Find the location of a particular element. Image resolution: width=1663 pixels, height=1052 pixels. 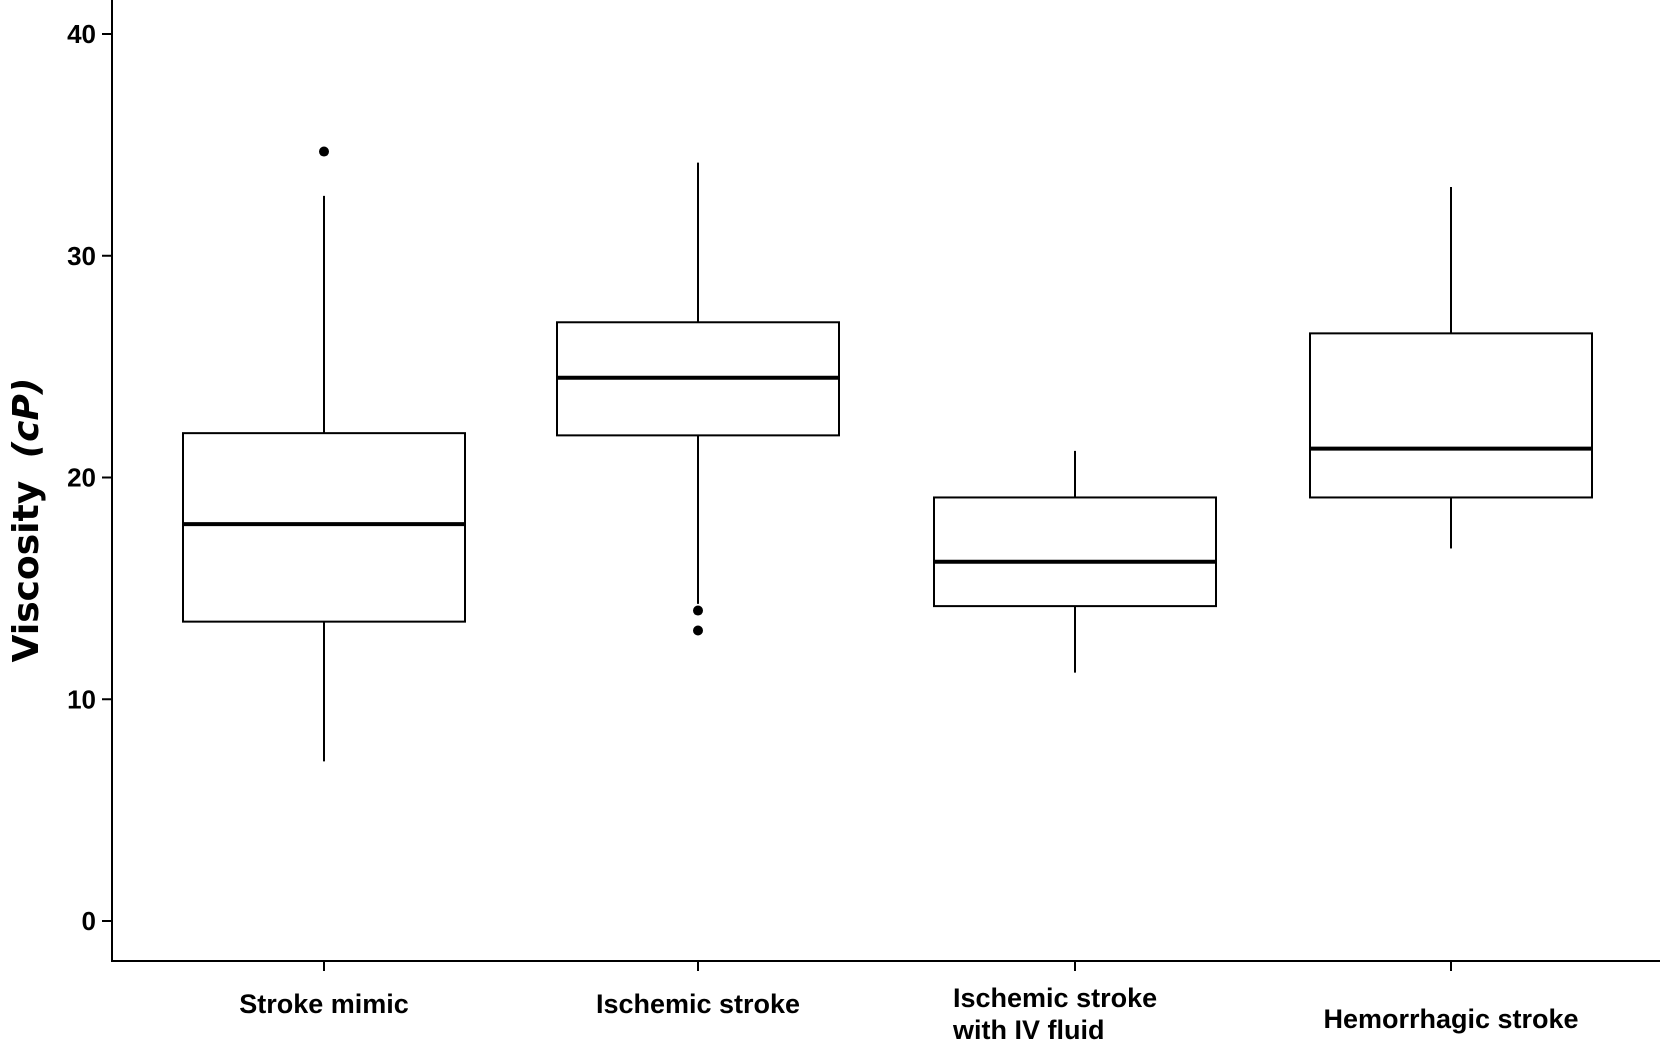

y-axis-title-label: Viscosity is located at coordinates (26, 572).